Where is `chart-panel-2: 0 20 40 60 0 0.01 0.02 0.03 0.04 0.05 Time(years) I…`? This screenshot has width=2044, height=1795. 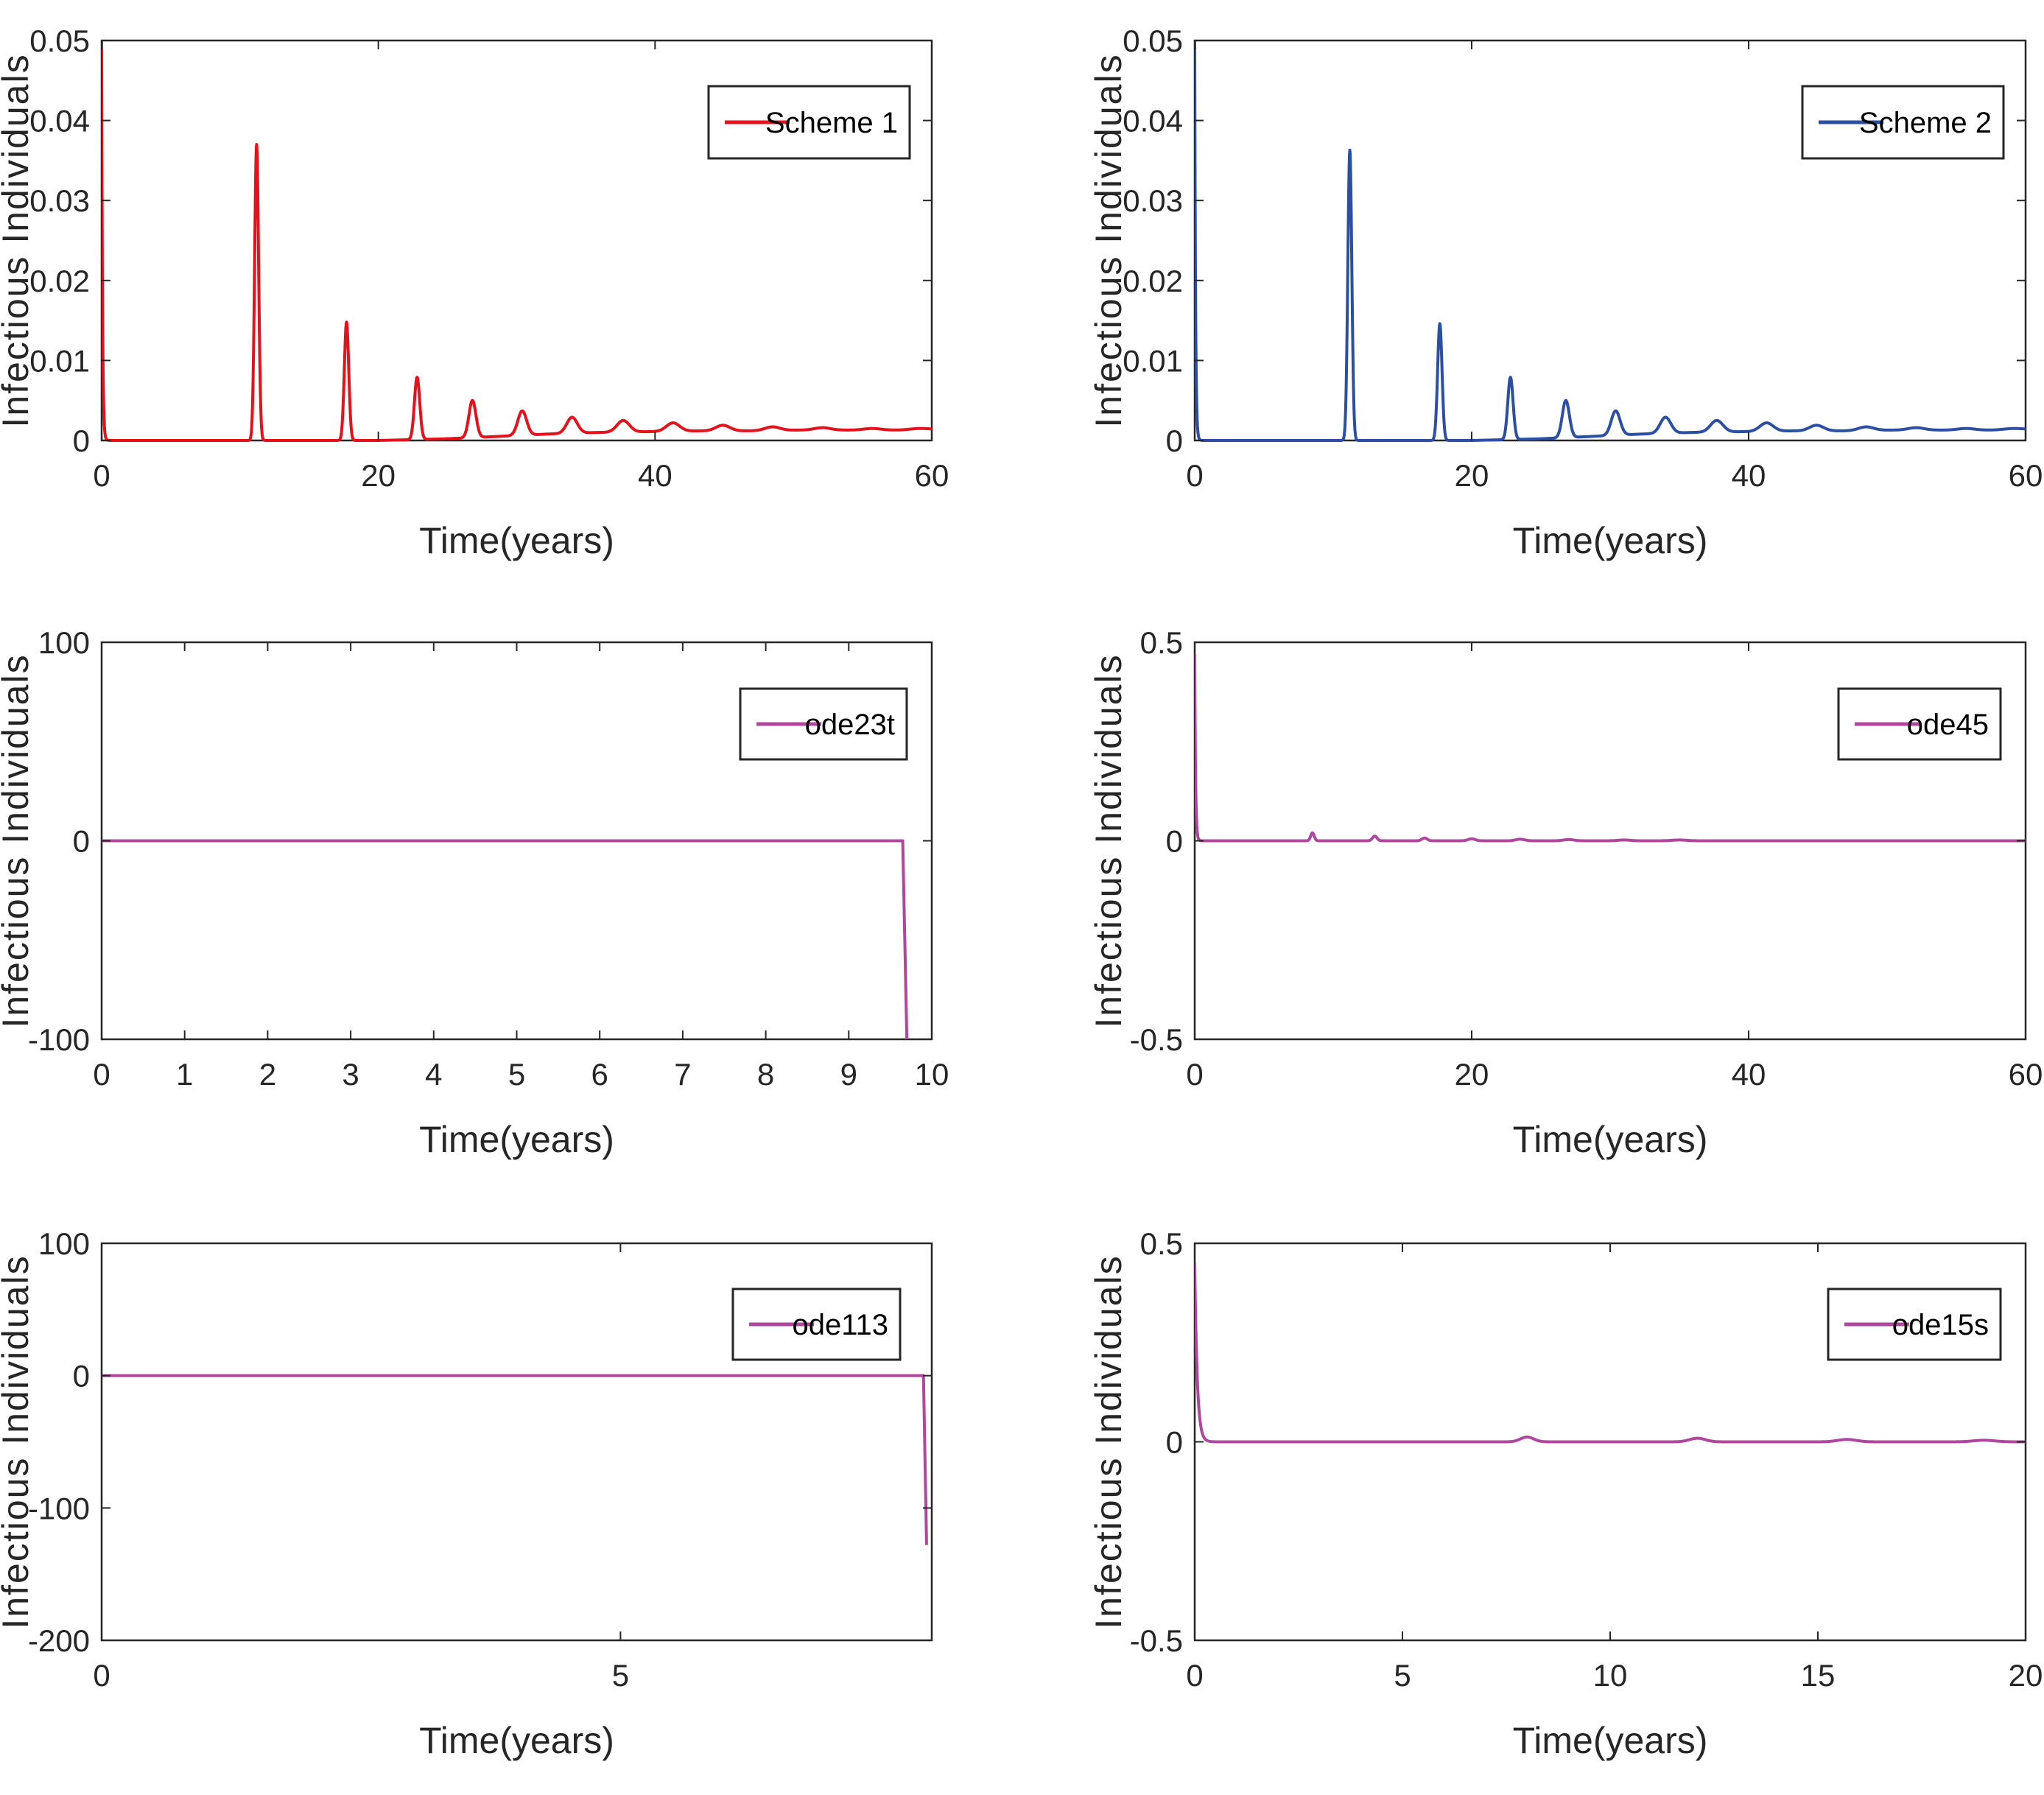 chart-panel-2: 0 20 40 60 0 0.01 0.02 0.03 0.04 0.05 Time(years) I… is located at coordinates (1565, 292).